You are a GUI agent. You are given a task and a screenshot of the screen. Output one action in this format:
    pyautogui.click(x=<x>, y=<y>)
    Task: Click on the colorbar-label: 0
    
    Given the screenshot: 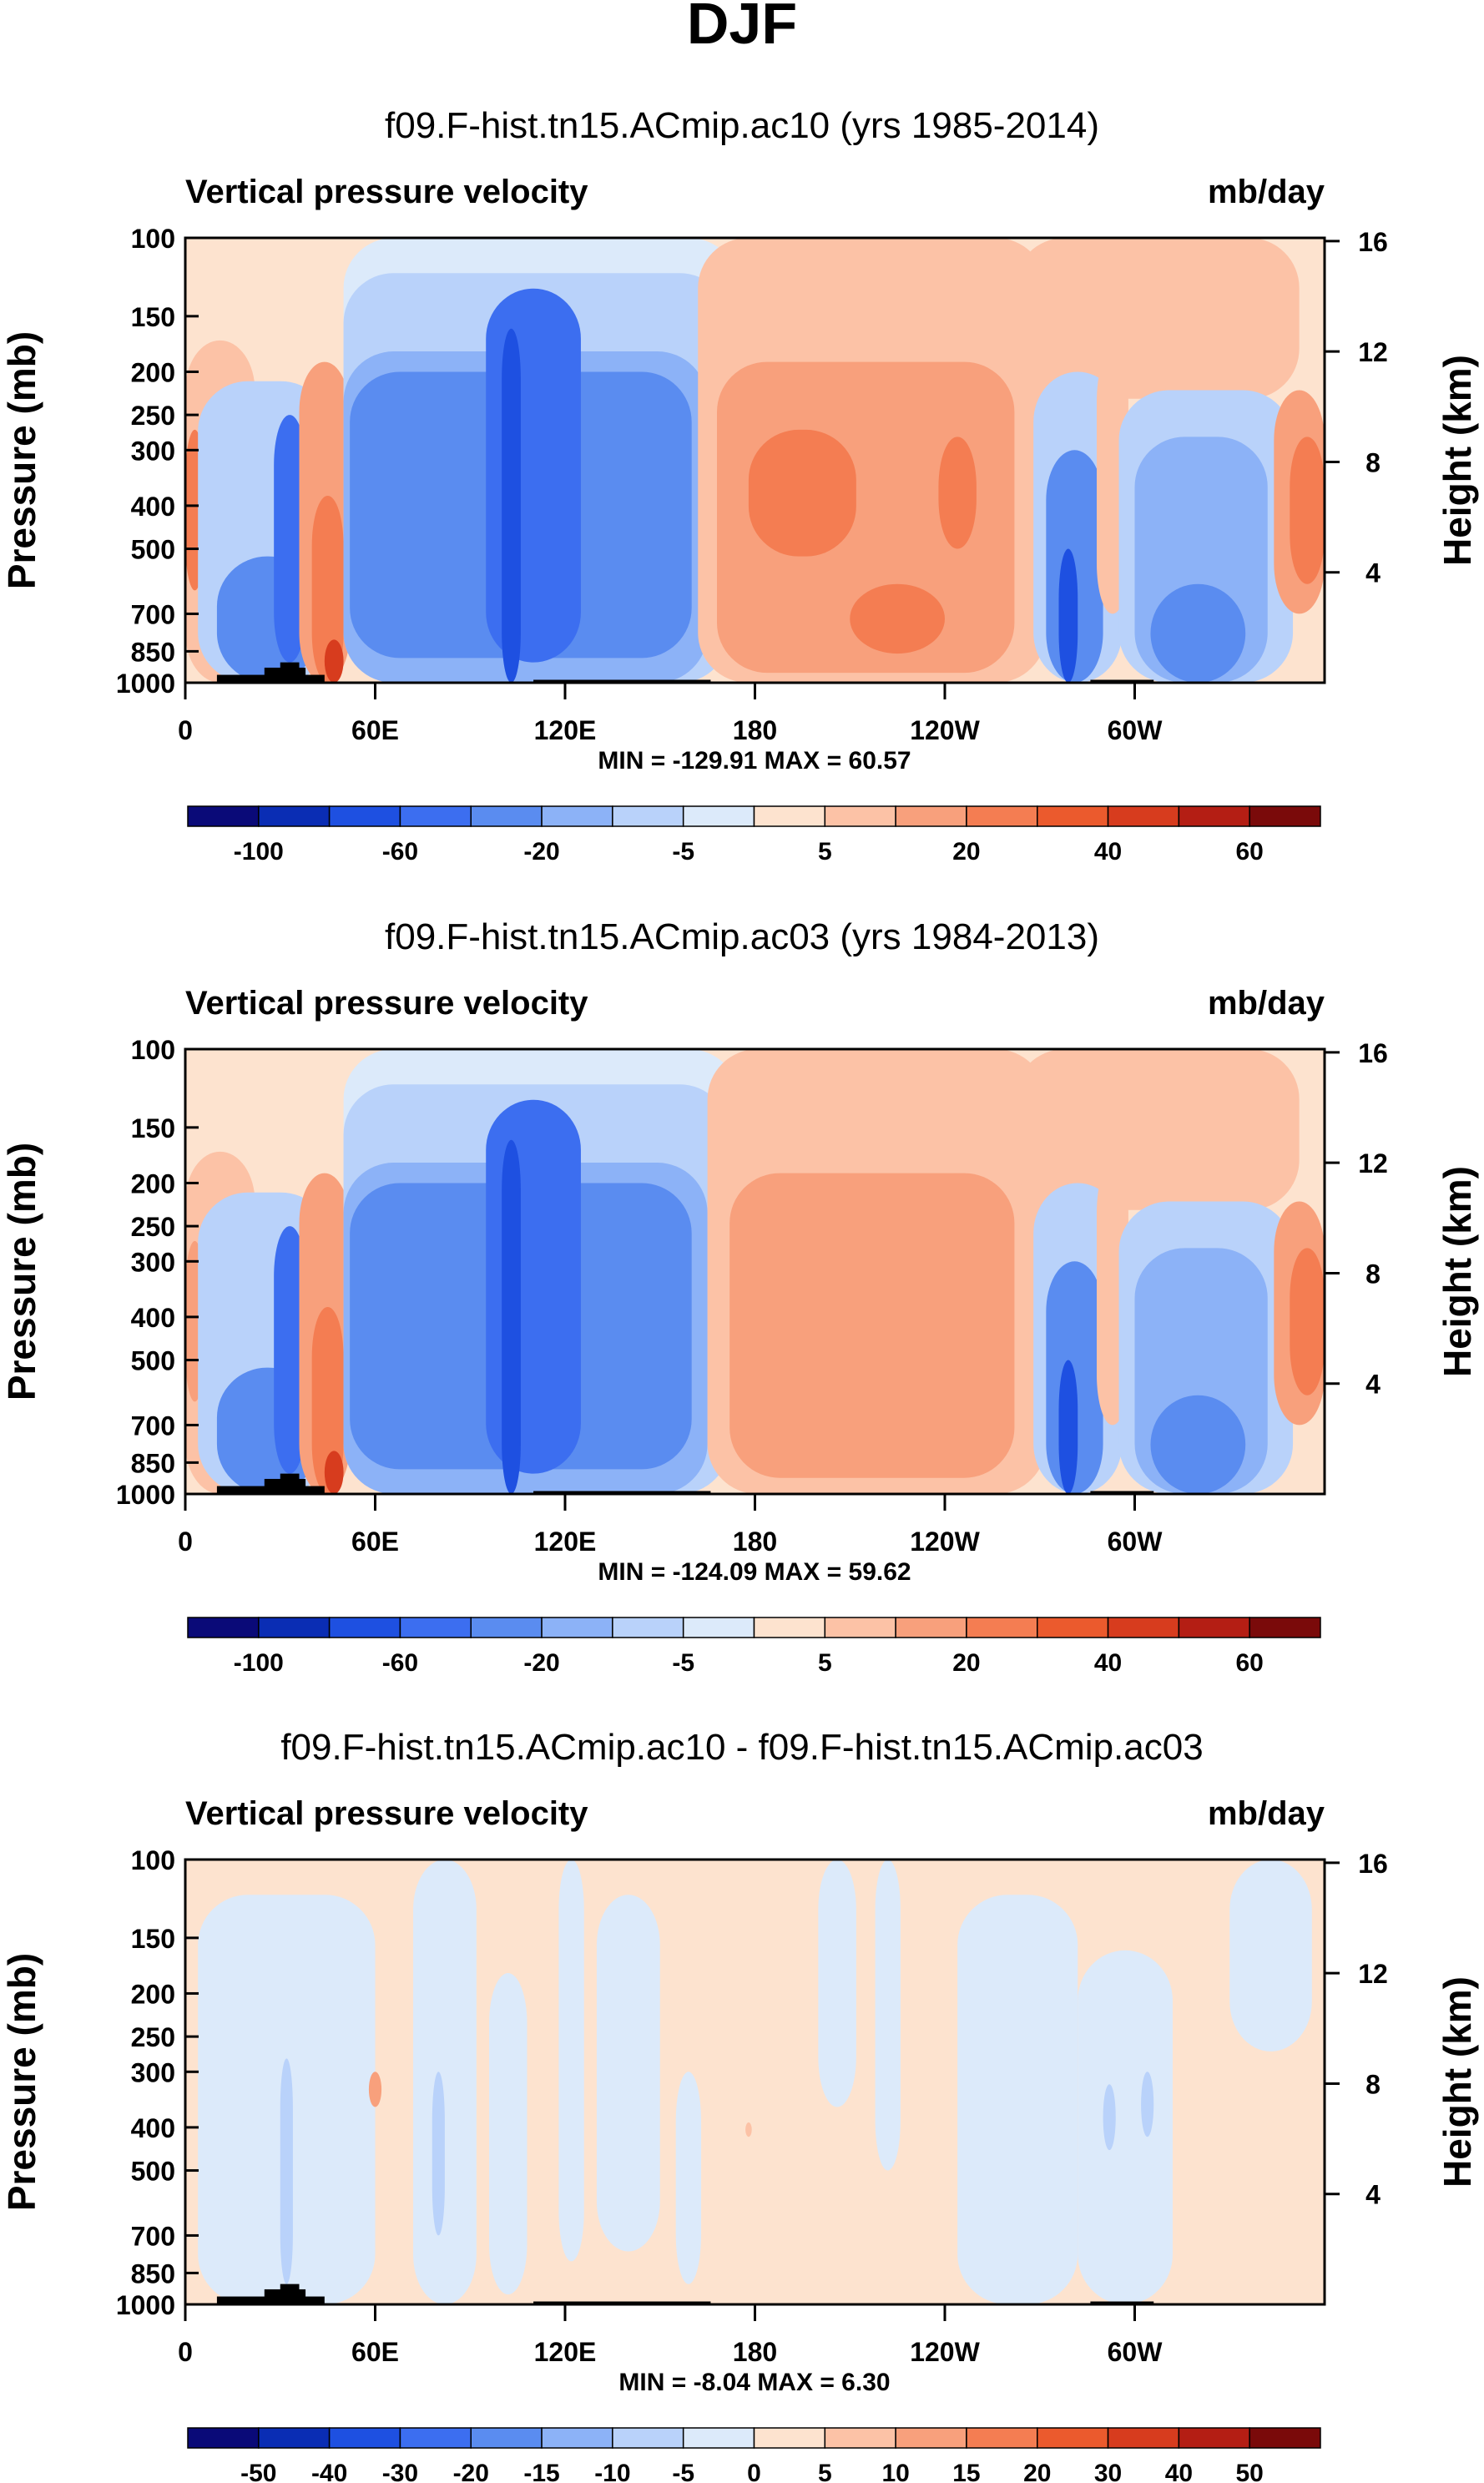 What is the action you would take?
    pyautogui.click(x=754, y=2471)
    